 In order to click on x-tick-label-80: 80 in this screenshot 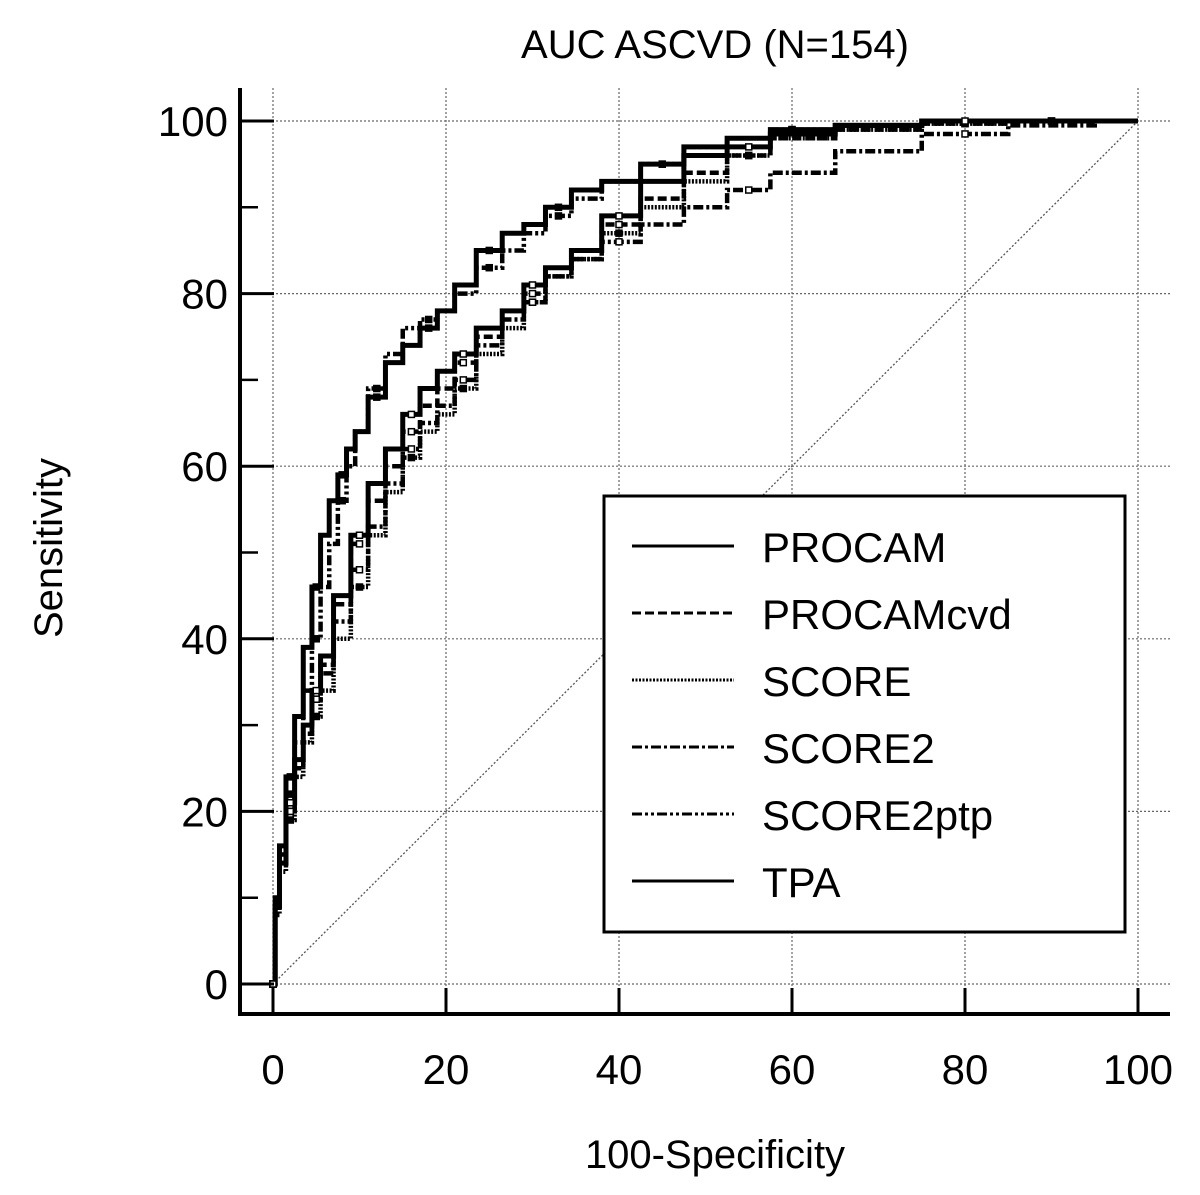, I will do `click(965, 1069)`.